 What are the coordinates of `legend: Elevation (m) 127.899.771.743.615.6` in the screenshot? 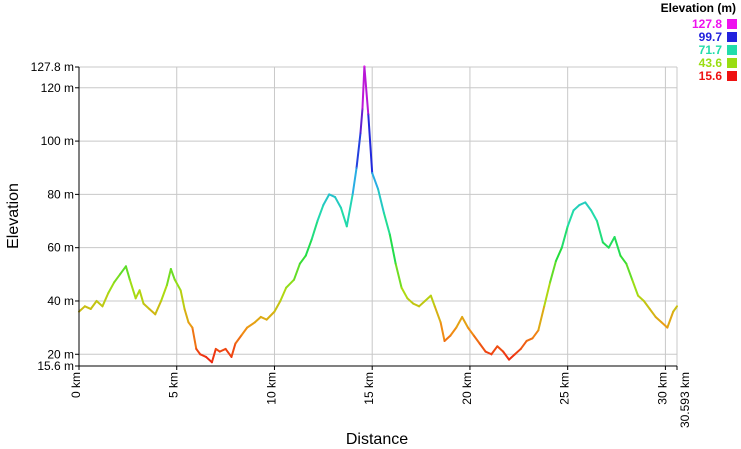 It's located at (699, 42).